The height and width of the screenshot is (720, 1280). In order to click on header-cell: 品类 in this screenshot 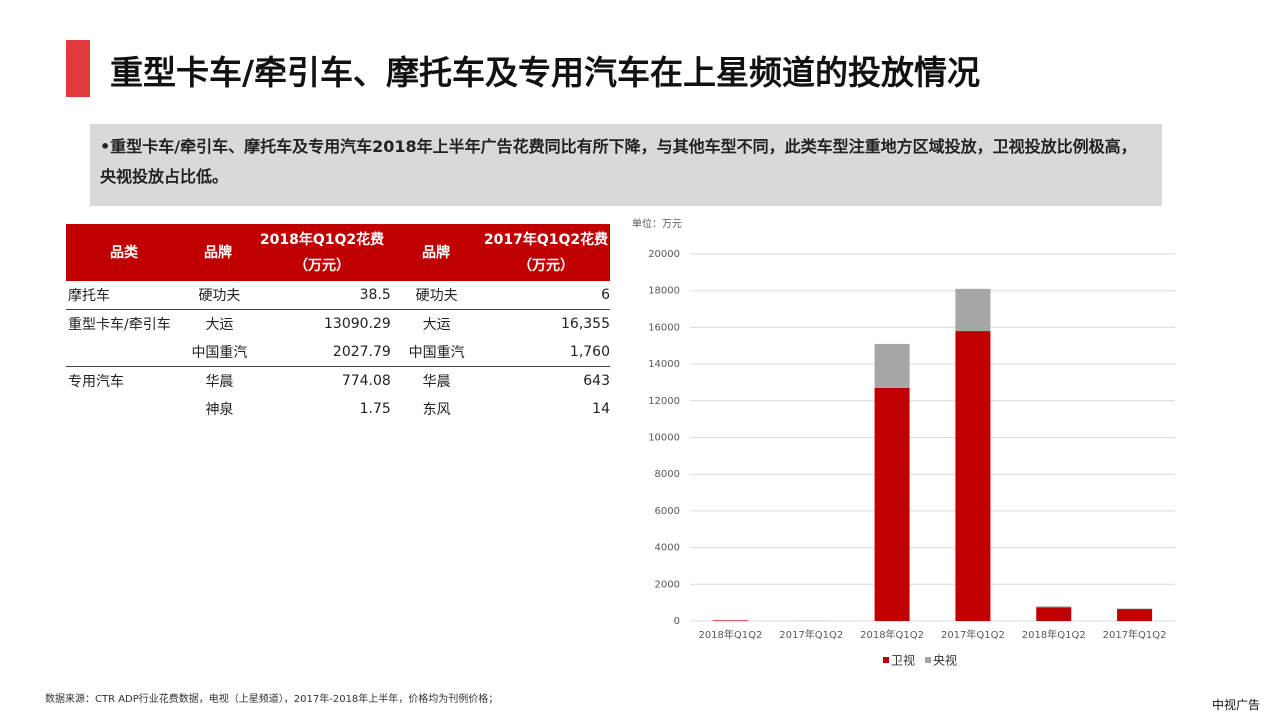, I will do `click(124, 252)`.